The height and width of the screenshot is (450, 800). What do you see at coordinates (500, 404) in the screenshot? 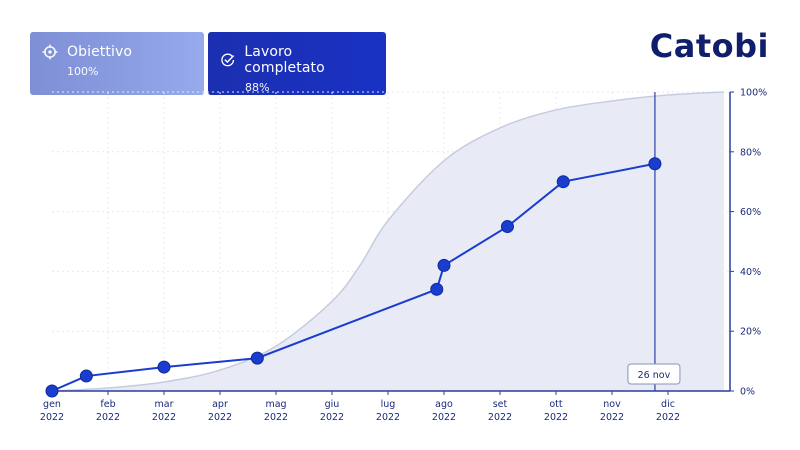
I see `x-tick-label-month: set` at bounding box center [500, 404].